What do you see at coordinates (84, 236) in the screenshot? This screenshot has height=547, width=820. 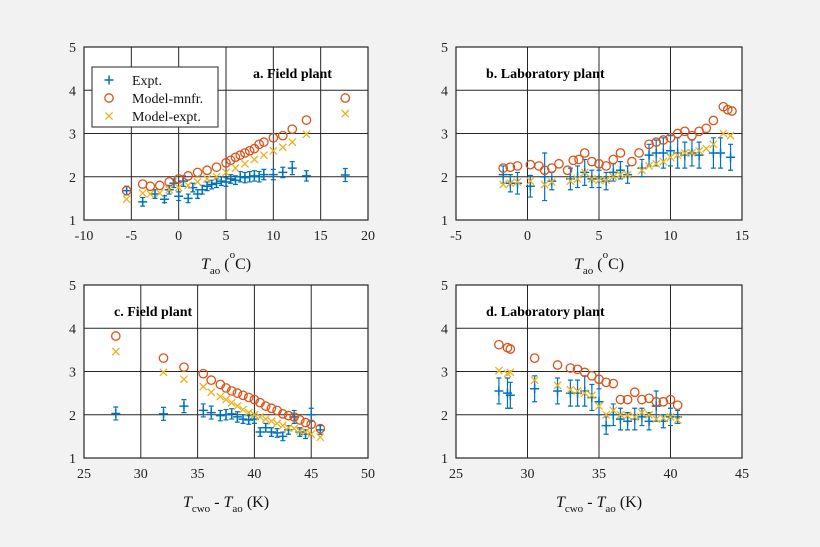 I see `x-tick-label: -10` at bounding box center [84, 236].